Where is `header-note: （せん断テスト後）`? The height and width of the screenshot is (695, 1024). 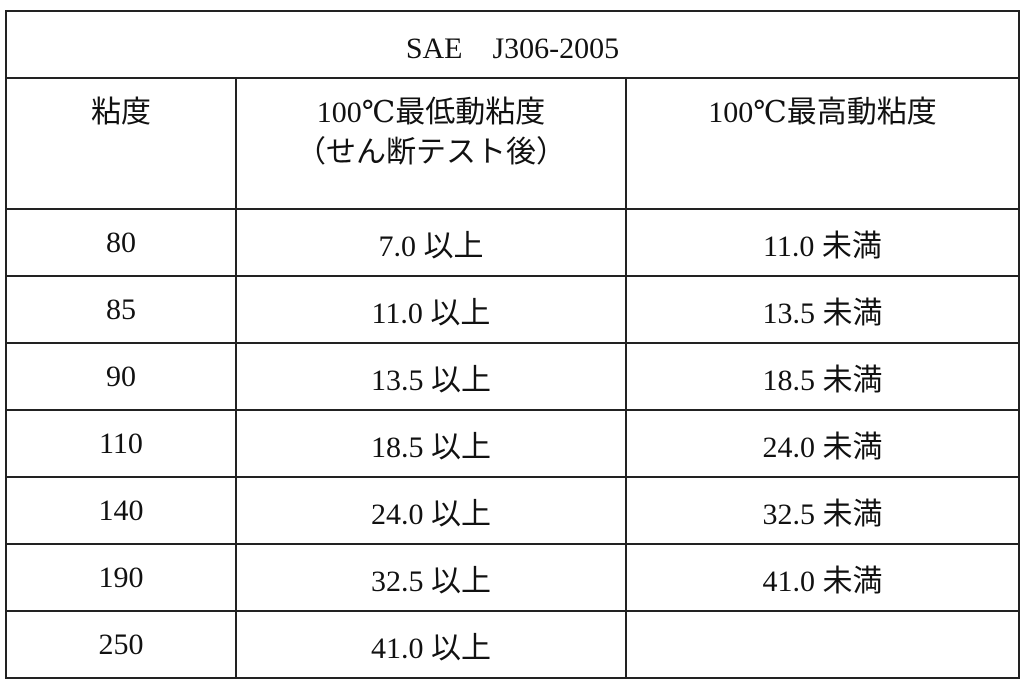 header-note: （せん断テスト後） is located at coordinates (431, 152).